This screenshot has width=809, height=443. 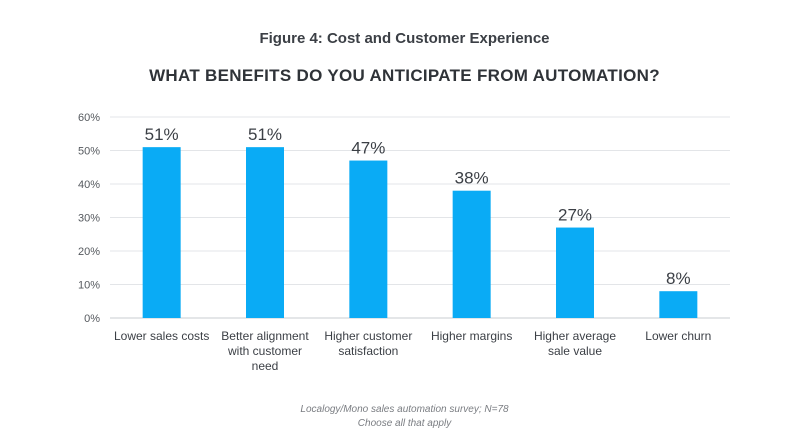 I want to click on source-note-sub: Choose all that apply, so click(x=404, y=423).